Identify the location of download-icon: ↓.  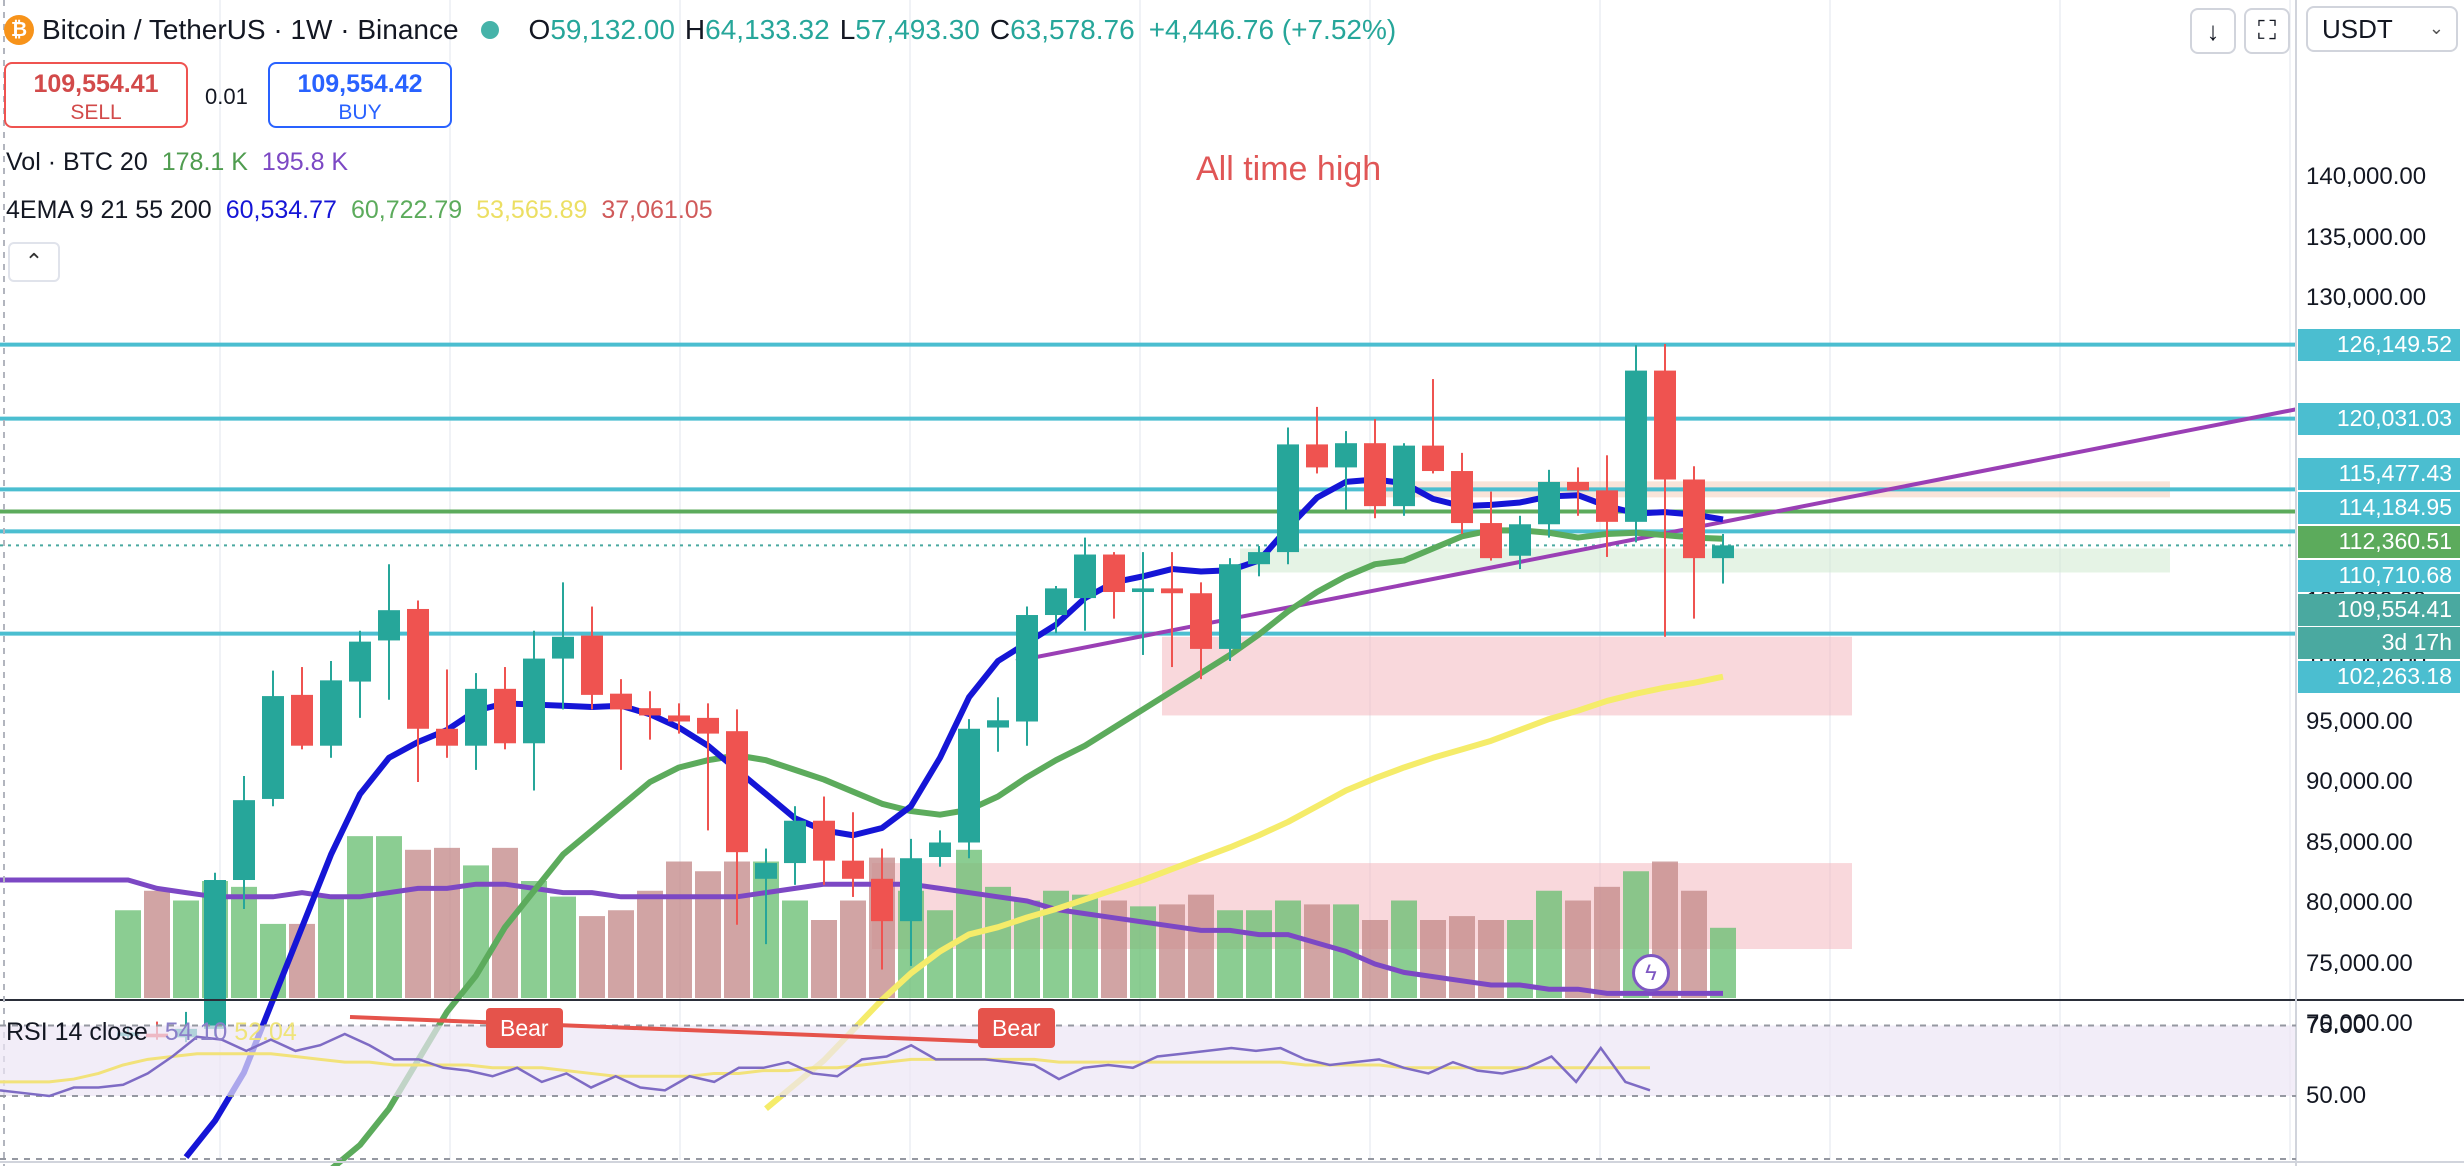
(2213, 30).